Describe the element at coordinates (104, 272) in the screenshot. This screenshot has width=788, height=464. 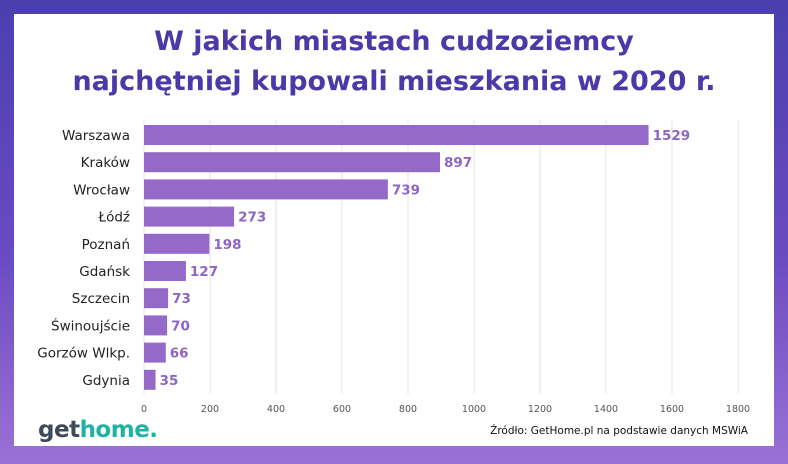
I see `category-label: Gdańsk` at that location.